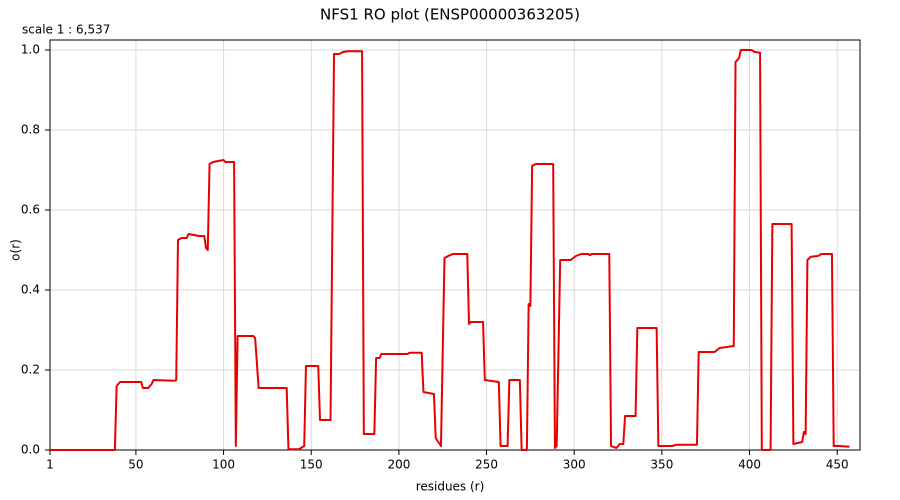 Image resolution: width=900 pixels, height=500 pixels. What do you see at coordinates (30, 370) in the screenshot?
I see `y-tick-label: 0.2` at bounding box center [30, 370].